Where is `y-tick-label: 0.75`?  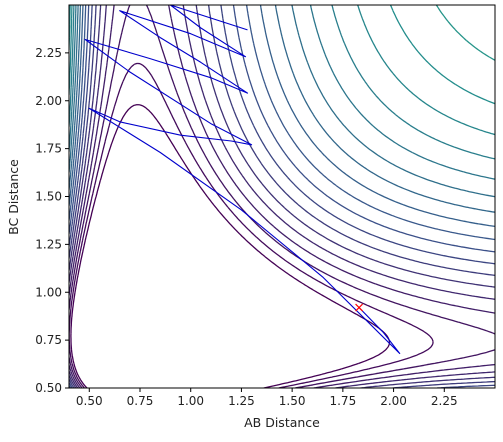 y-tick-label: 0.75 is located at coordinates (48, 340).